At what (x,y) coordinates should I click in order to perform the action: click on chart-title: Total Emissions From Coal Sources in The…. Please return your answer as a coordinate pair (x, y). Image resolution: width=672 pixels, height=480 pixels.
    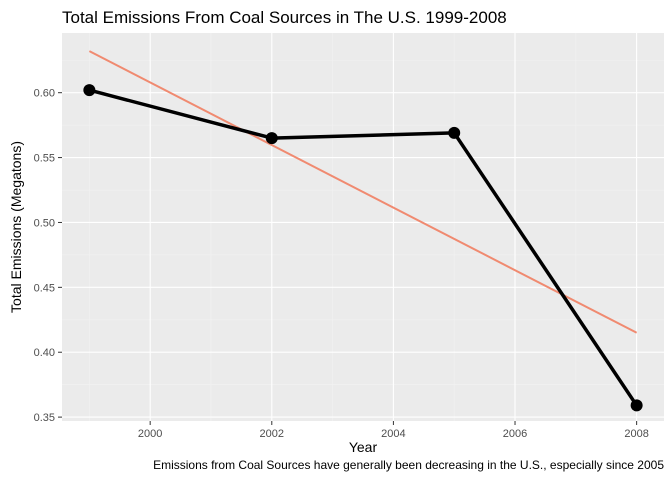
    Looking at the image, I should click on (284, 17).